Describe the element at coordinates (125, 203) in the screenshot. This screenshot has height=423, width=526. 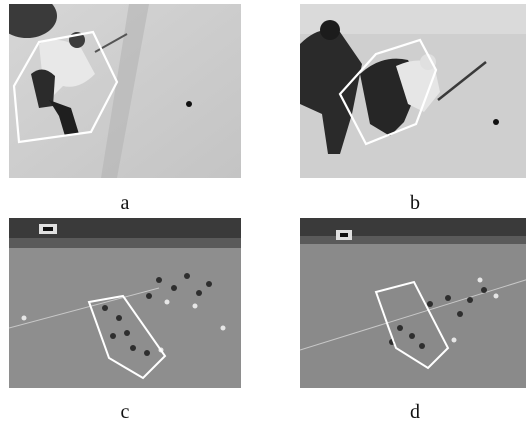
I see `caption-a: a` at that location.